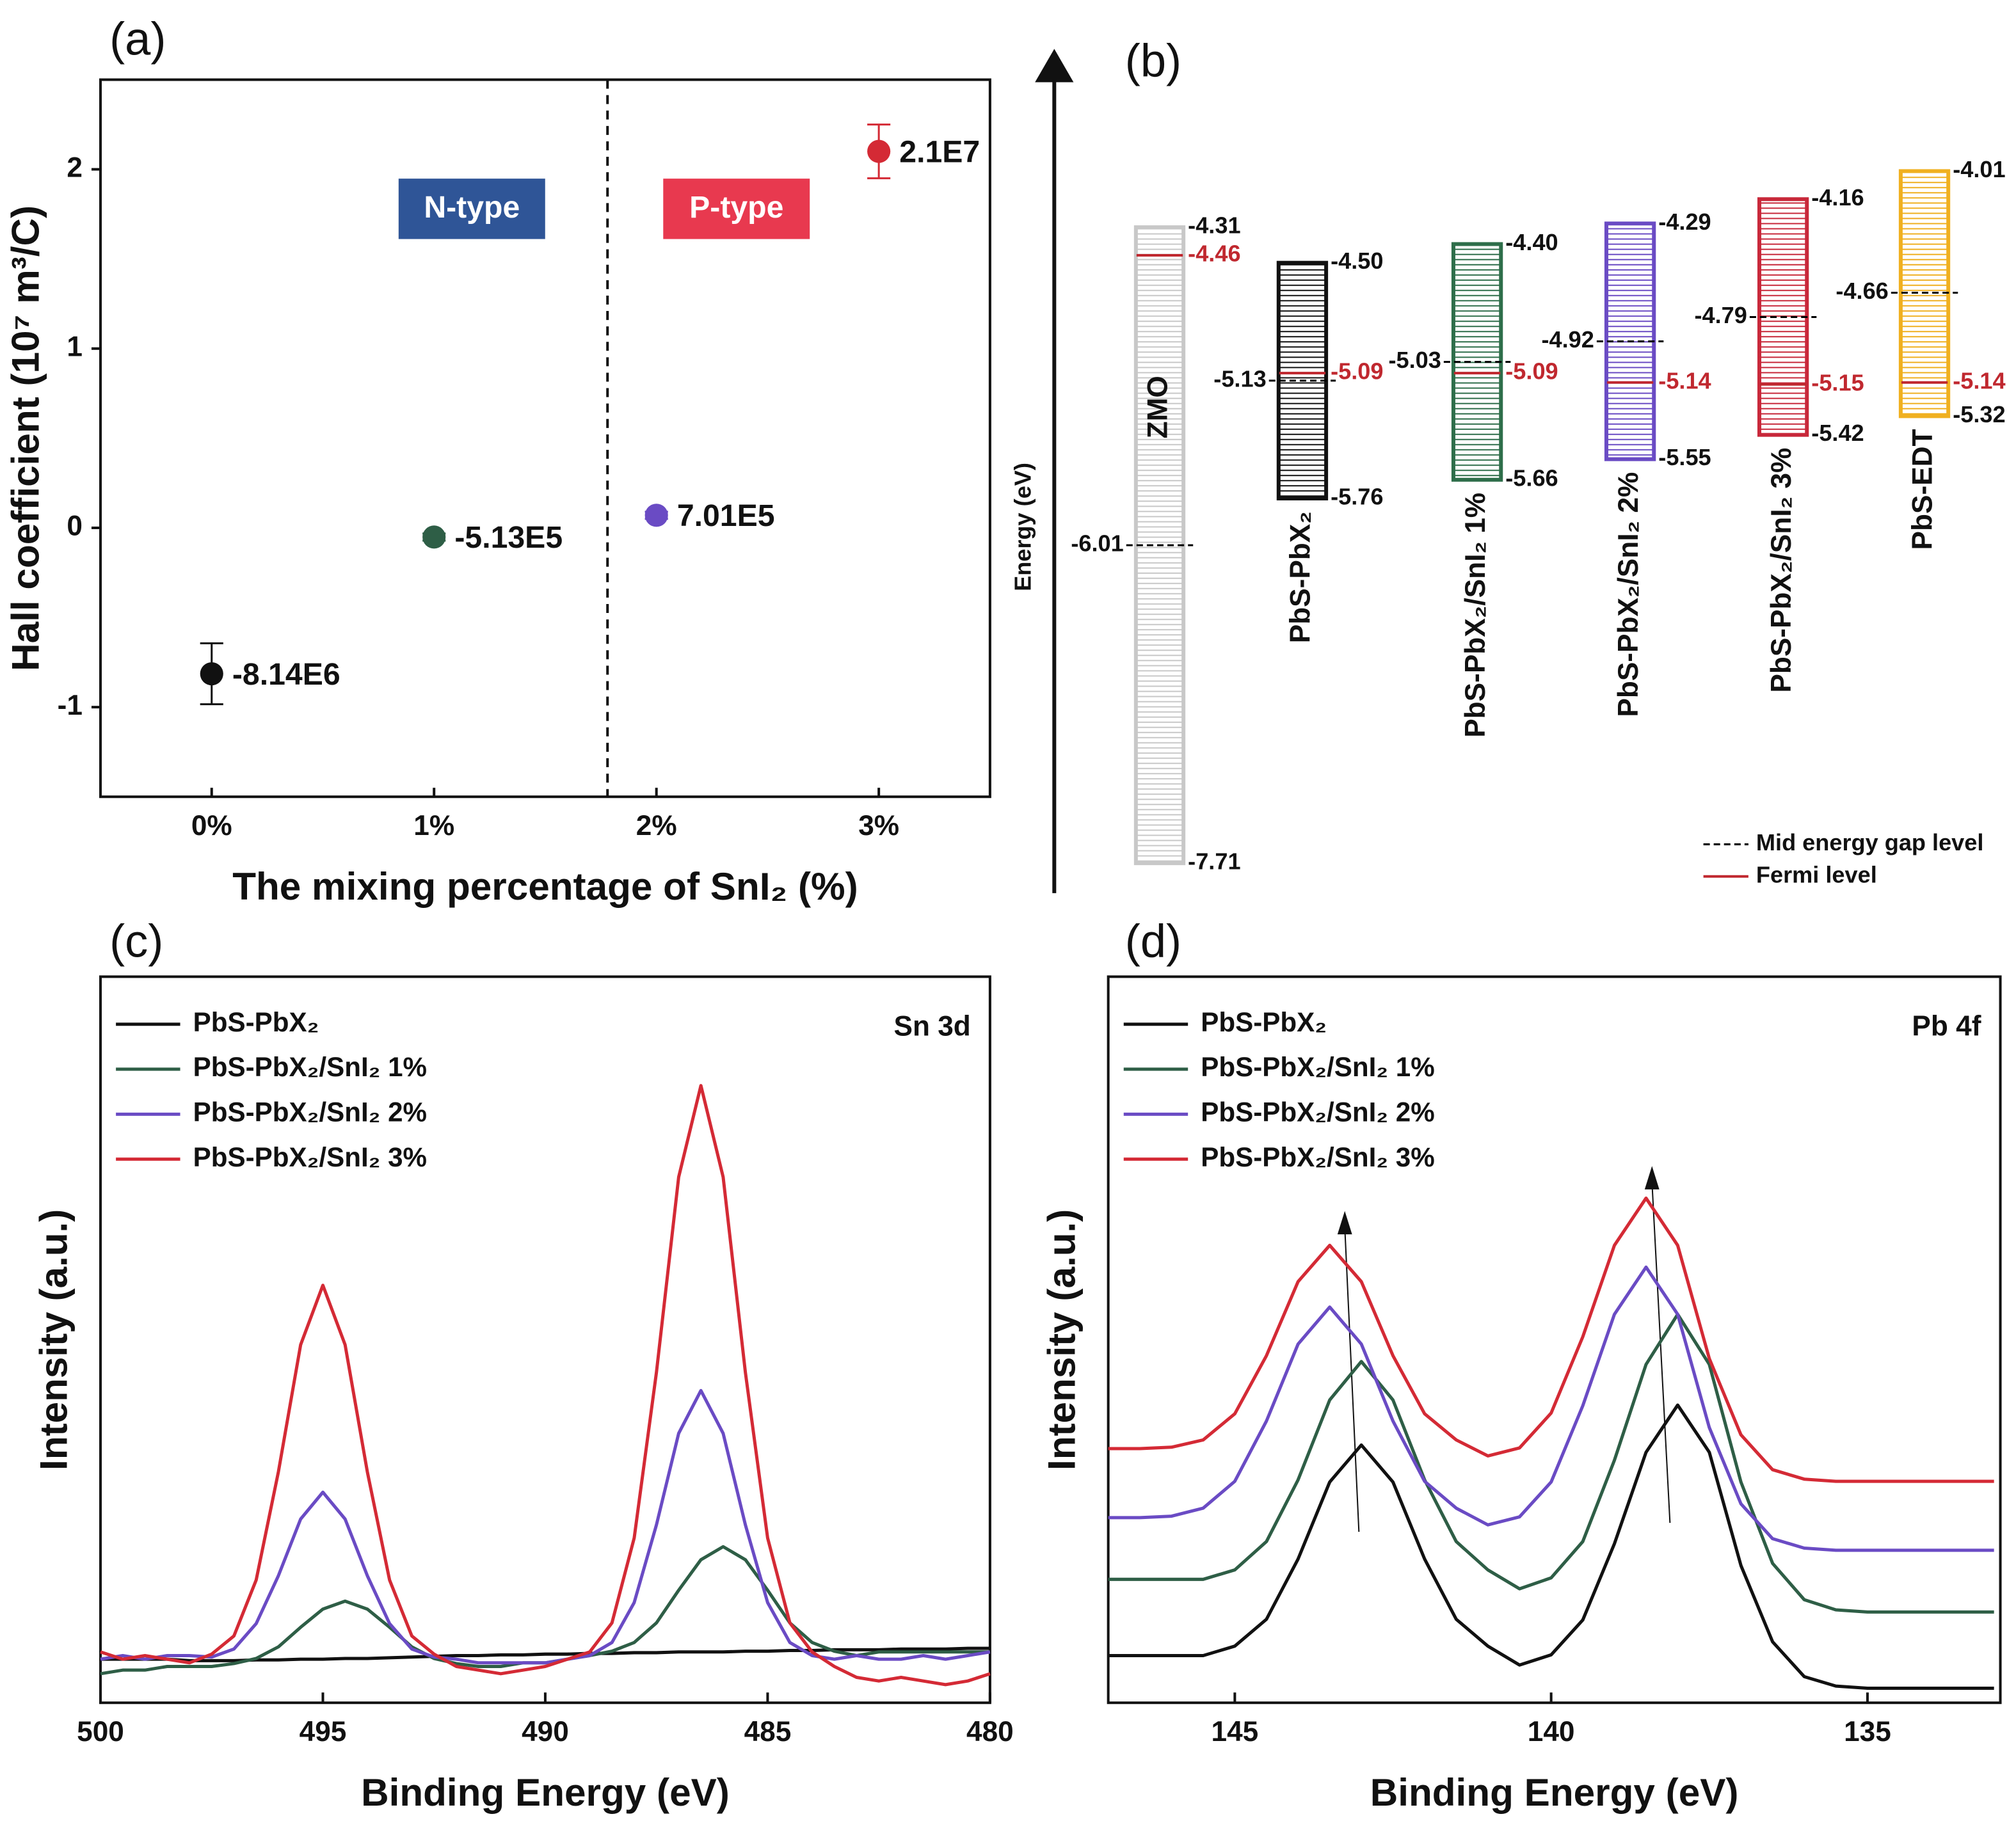 The width and height of the screenshot is (2016, 1821). I want to click on vbm-label: -5.55, so click(1684, 457).